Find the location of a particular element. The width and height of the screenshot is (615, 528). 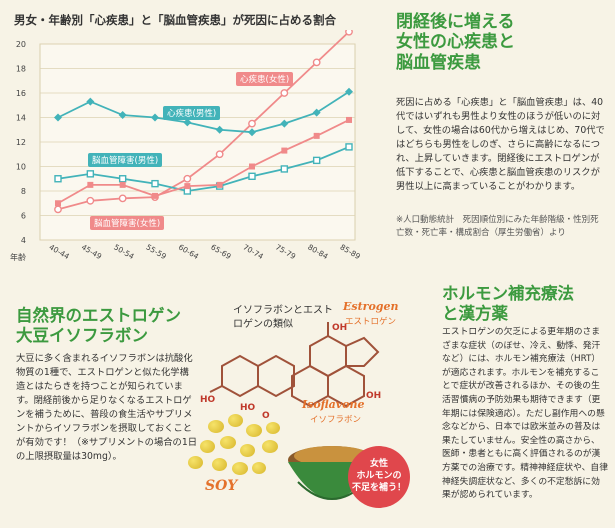

x-tick-label: 60-64 is located at coordinates (189, 251).